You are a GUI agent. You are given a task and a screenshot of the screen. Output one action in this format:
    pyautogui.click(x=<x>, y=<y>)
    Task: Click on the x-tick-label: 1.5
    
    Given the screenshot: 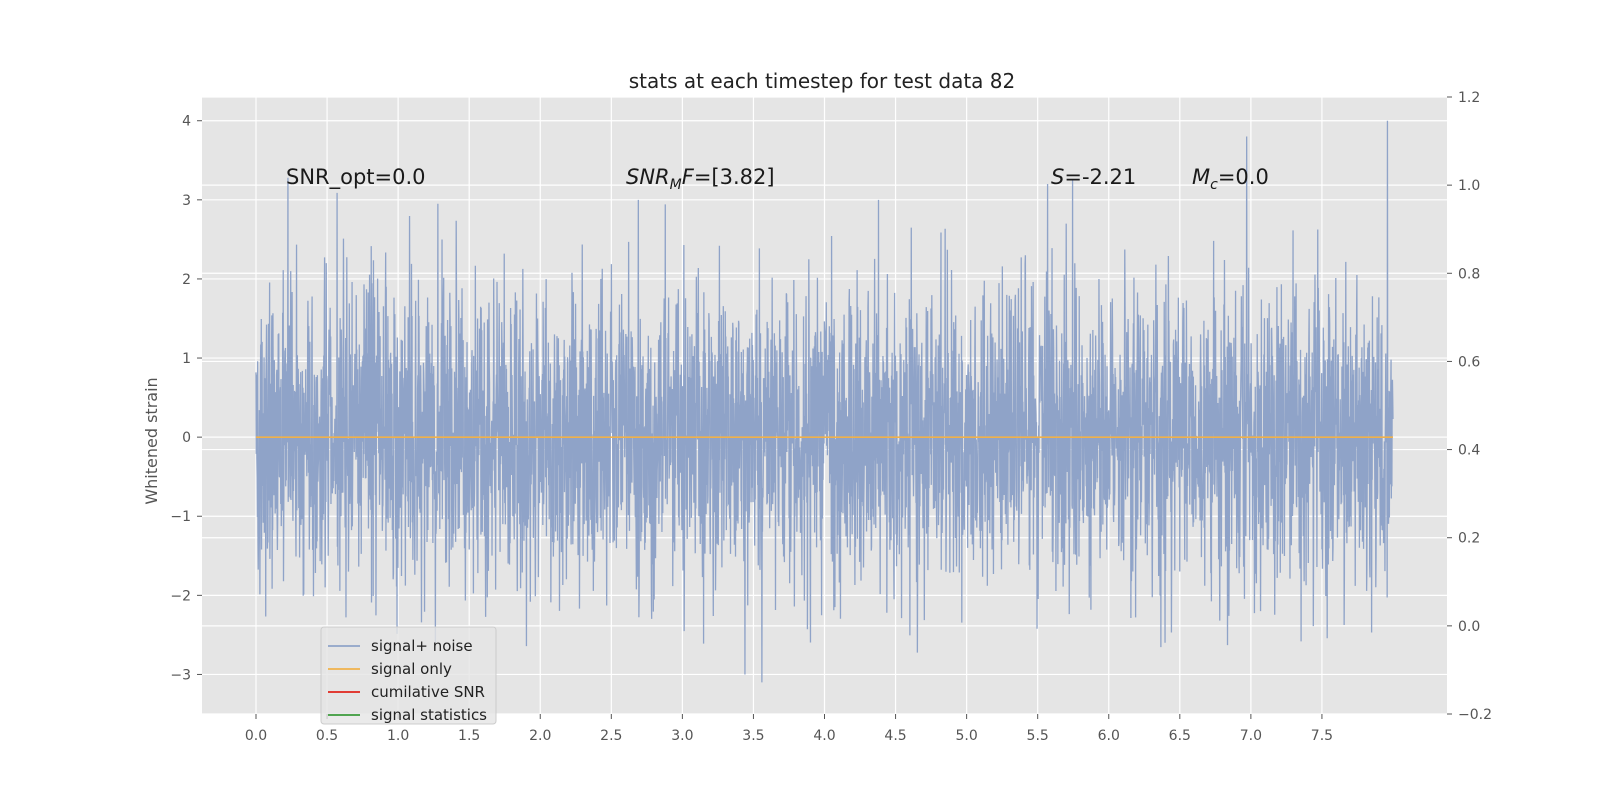 What is the action you would take?
    pyautogui.click(x=469, y=736)
    